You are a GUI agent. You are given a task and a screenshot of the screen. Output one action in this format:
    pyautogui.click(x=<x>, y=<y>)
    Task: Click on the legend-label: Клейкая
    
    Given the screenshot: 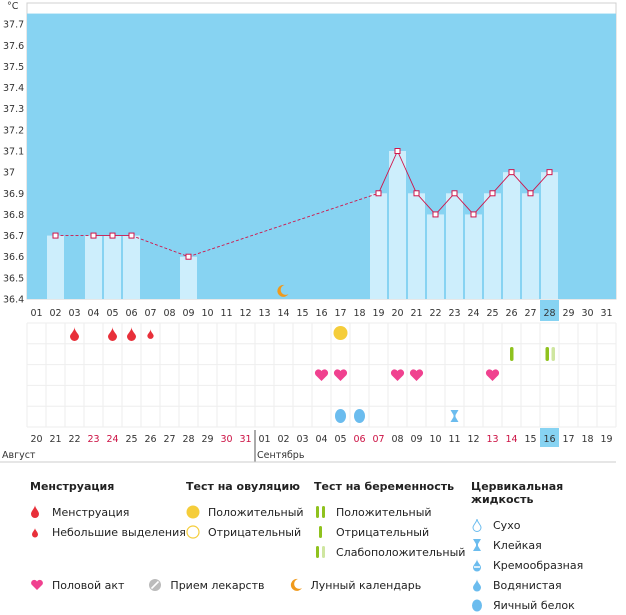 What is the action you would take?
    pyautogui.click(x=517, y=545)
    